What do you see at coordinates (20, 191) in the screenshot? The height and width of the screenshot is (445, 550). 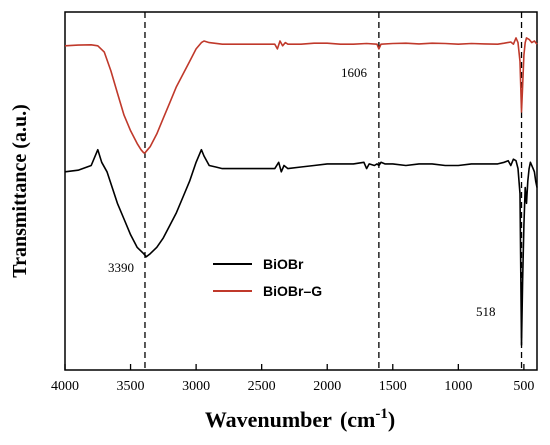 I see `y-axis-label: Transmittance (a.u.)` at bounding box center [20, 191].